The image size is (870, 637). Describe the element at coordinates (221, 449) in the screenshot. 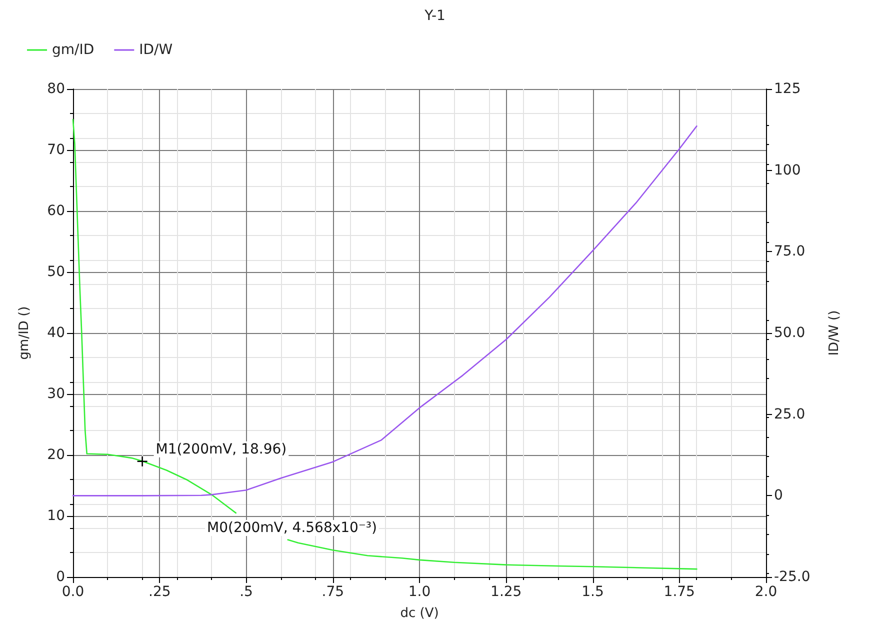

I see `annotation: M1(200mV, 18.96)` at that location.